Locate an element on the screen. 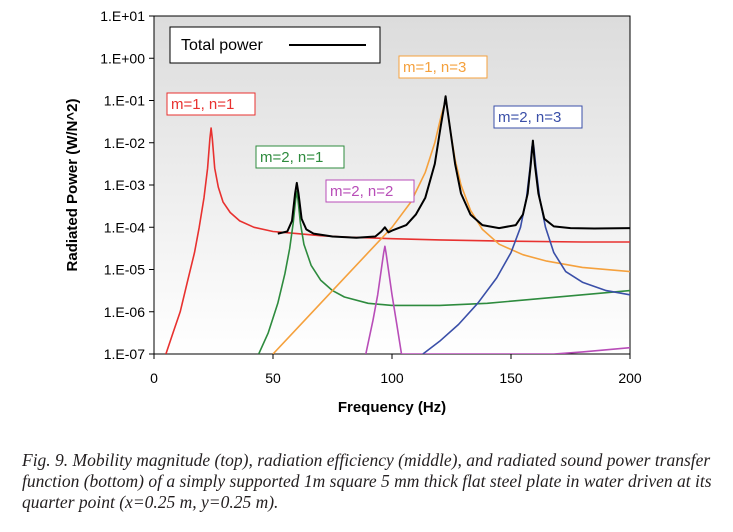 Image resolution: width=733 pixels, height=532 pixels. x-tick-label: 100 is located at coordinates (392, 378).